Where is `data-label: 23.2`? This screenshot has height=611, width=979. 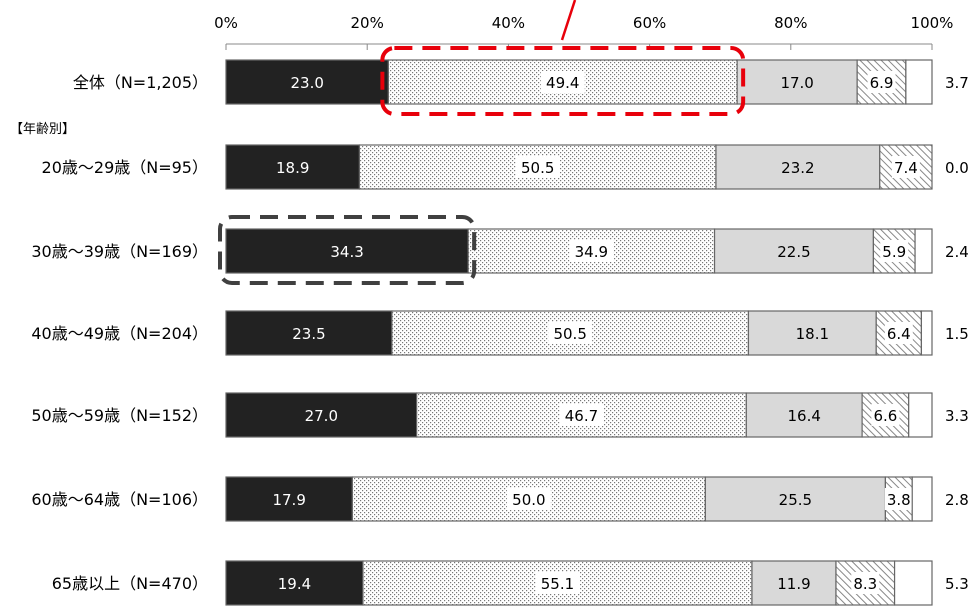 data-label: 23.2 is located at coordinates (797, 168).